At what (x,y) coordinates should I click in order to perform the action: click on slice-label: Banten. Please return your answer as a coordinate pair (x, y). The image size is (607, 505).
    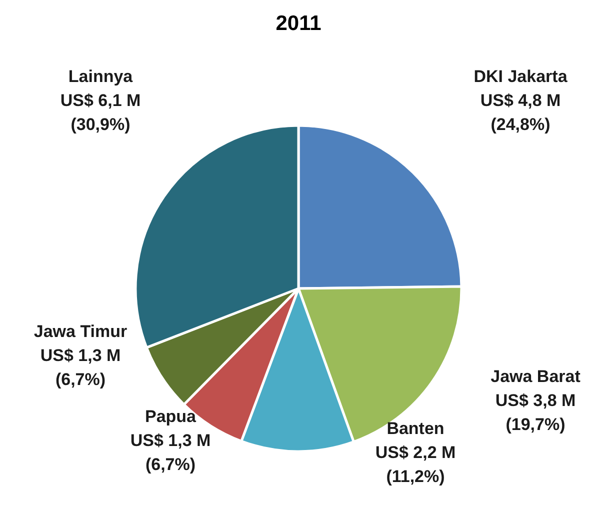
    Looking at the image, I should click on (415, 428).